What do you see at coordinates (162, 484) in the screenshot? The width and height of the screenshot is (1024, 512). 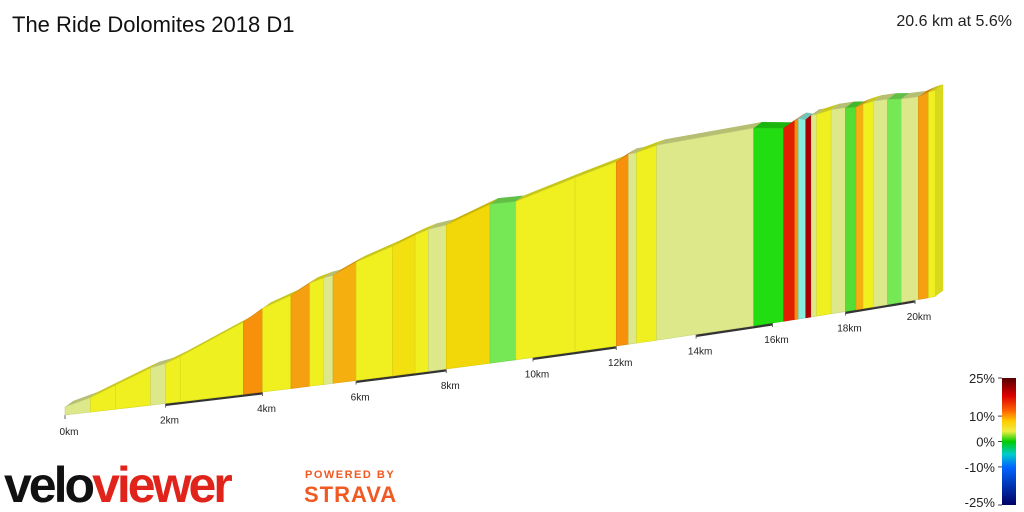 I see `logo-part: viewer` at bounding box center [162, 484].